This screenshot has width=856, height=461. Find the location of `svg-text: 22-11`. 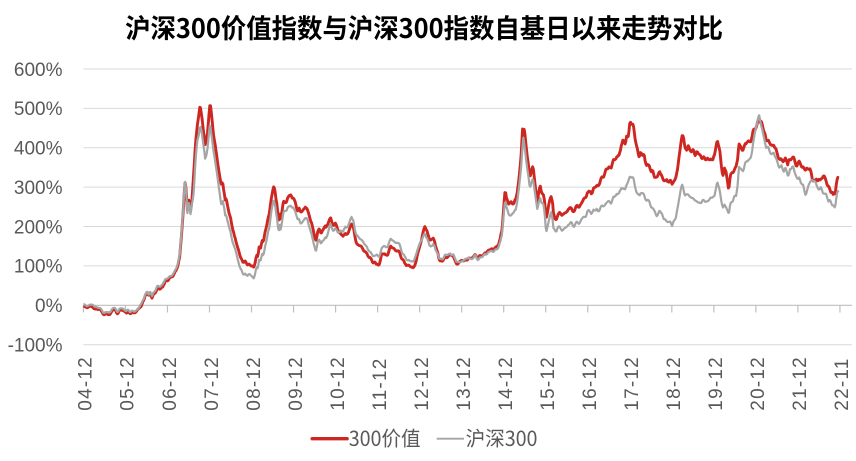

svg-text: 22-11 is located at coordinates (842, 384).